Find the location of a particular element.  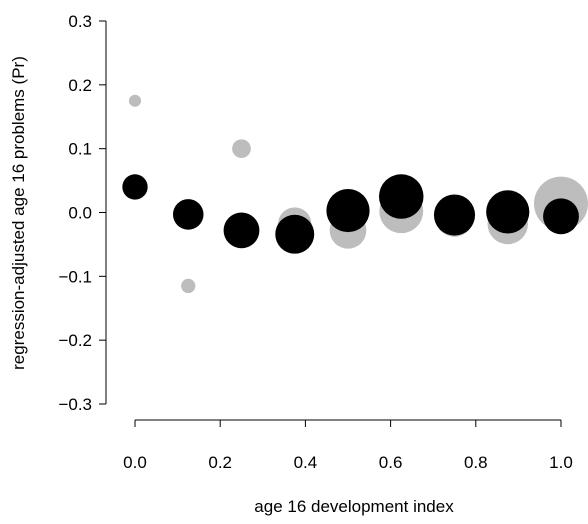

x-tick-label-6: 1.0 is located at coordinates (561, 462).